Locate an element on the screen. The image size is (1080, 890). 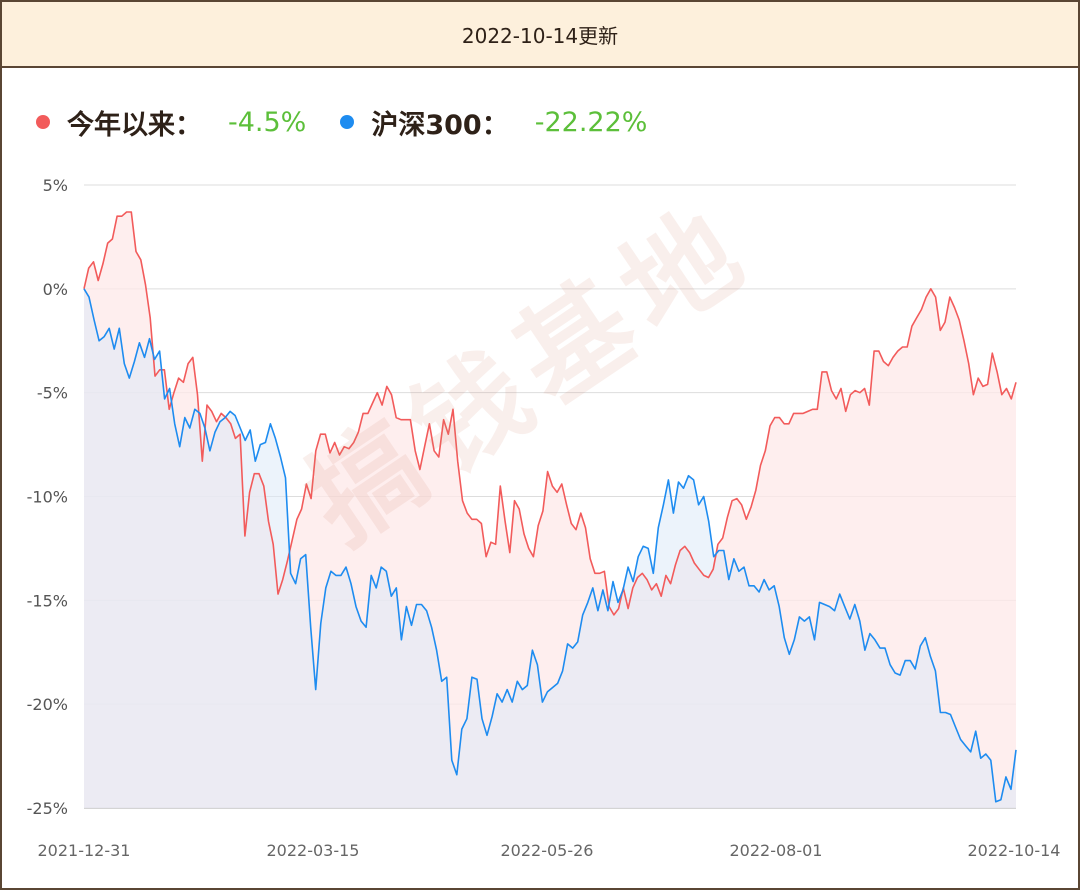
y-tick-label: -15% is located at coordinates (47, 600).